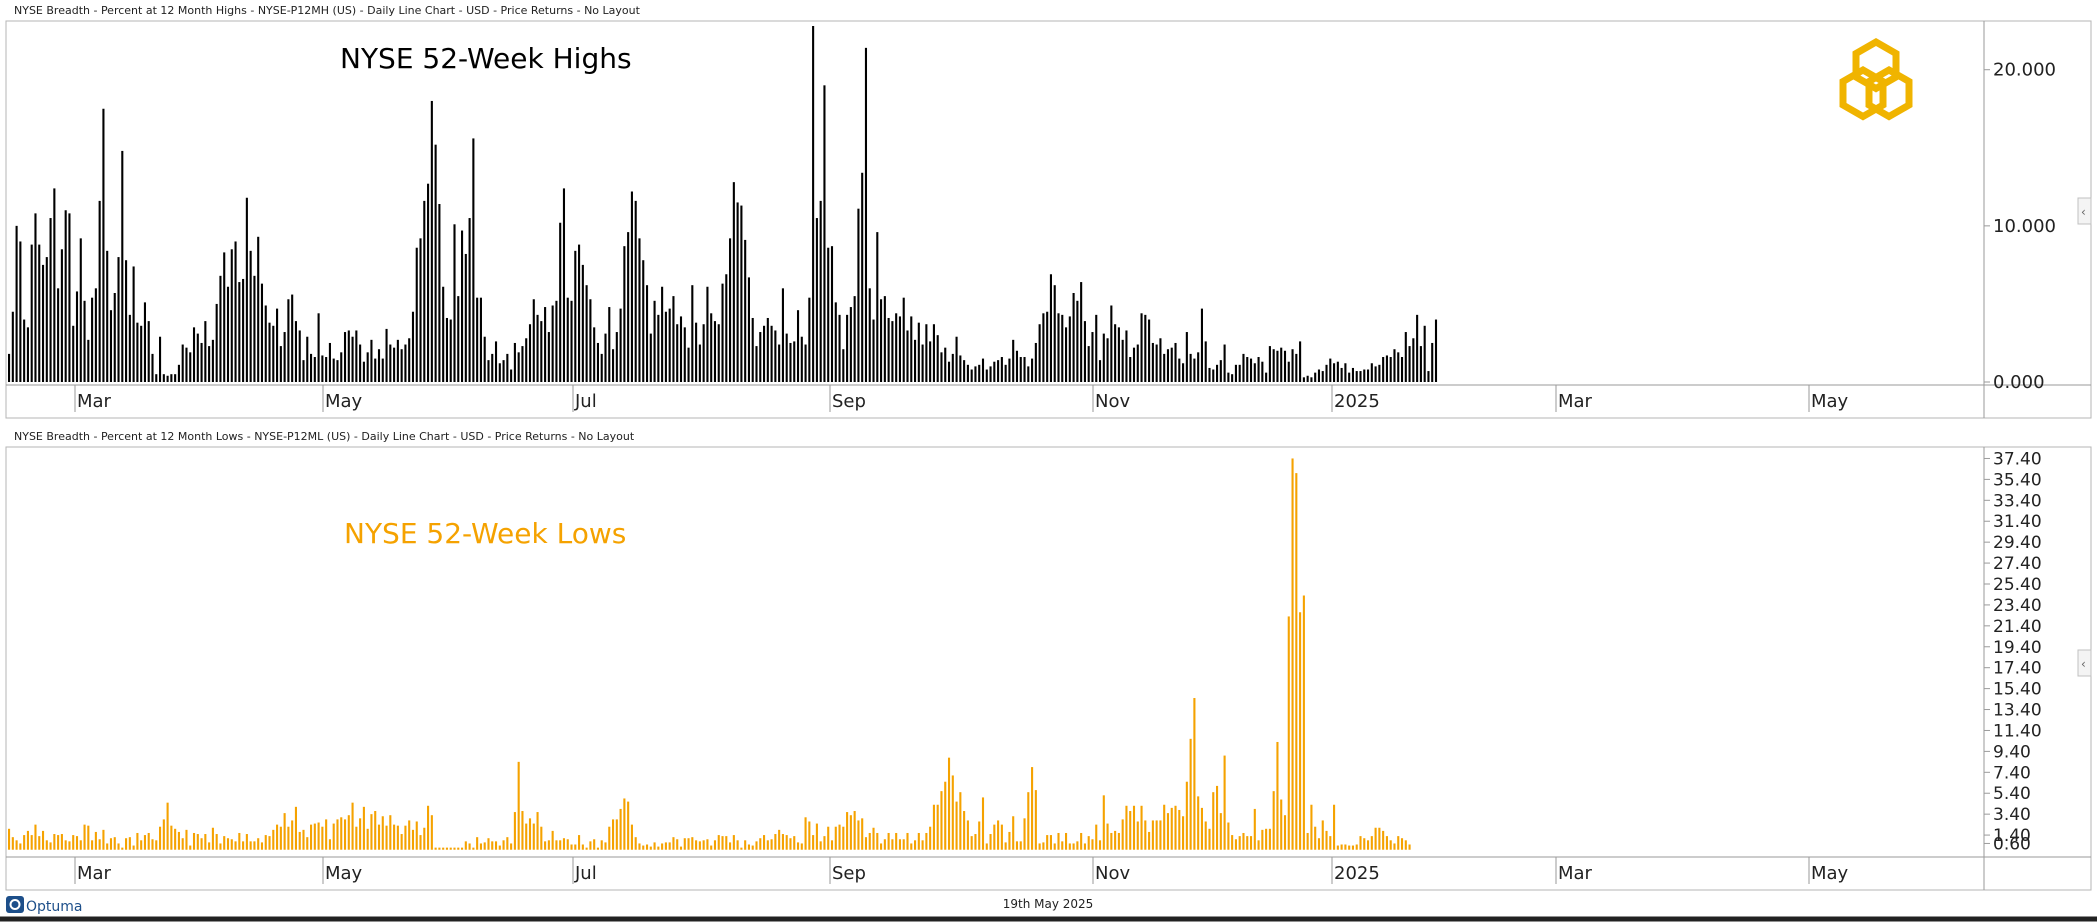 The height and width of the screenshot is (922, 2097). I want to click on optuma-brand: Optuma, so click(44, 905).